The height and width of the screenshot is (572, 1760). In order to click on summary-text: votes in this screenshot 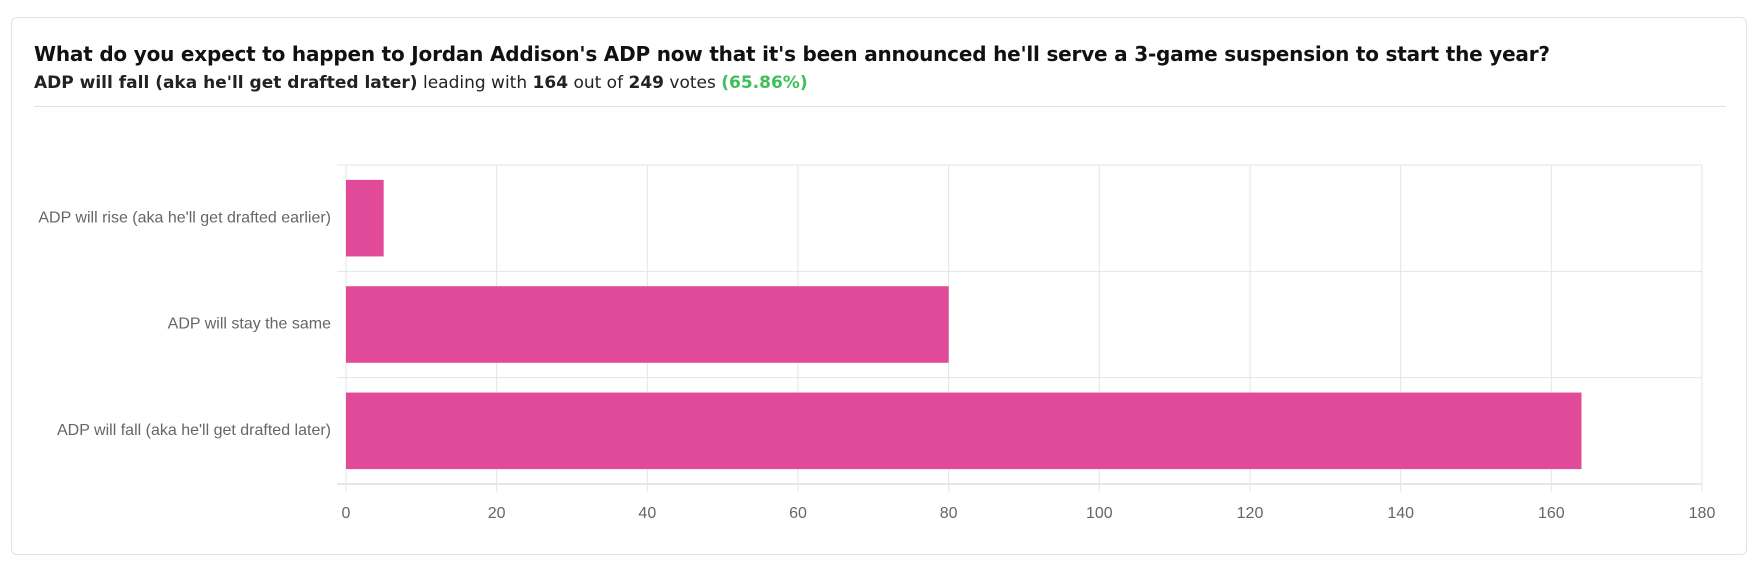, I will do `click(692, 83)`.